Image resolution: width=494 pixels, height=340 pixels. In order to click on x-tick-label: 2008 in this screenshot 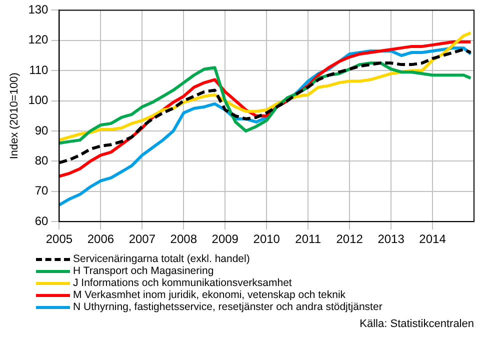, I will do `click(184, 239)`.